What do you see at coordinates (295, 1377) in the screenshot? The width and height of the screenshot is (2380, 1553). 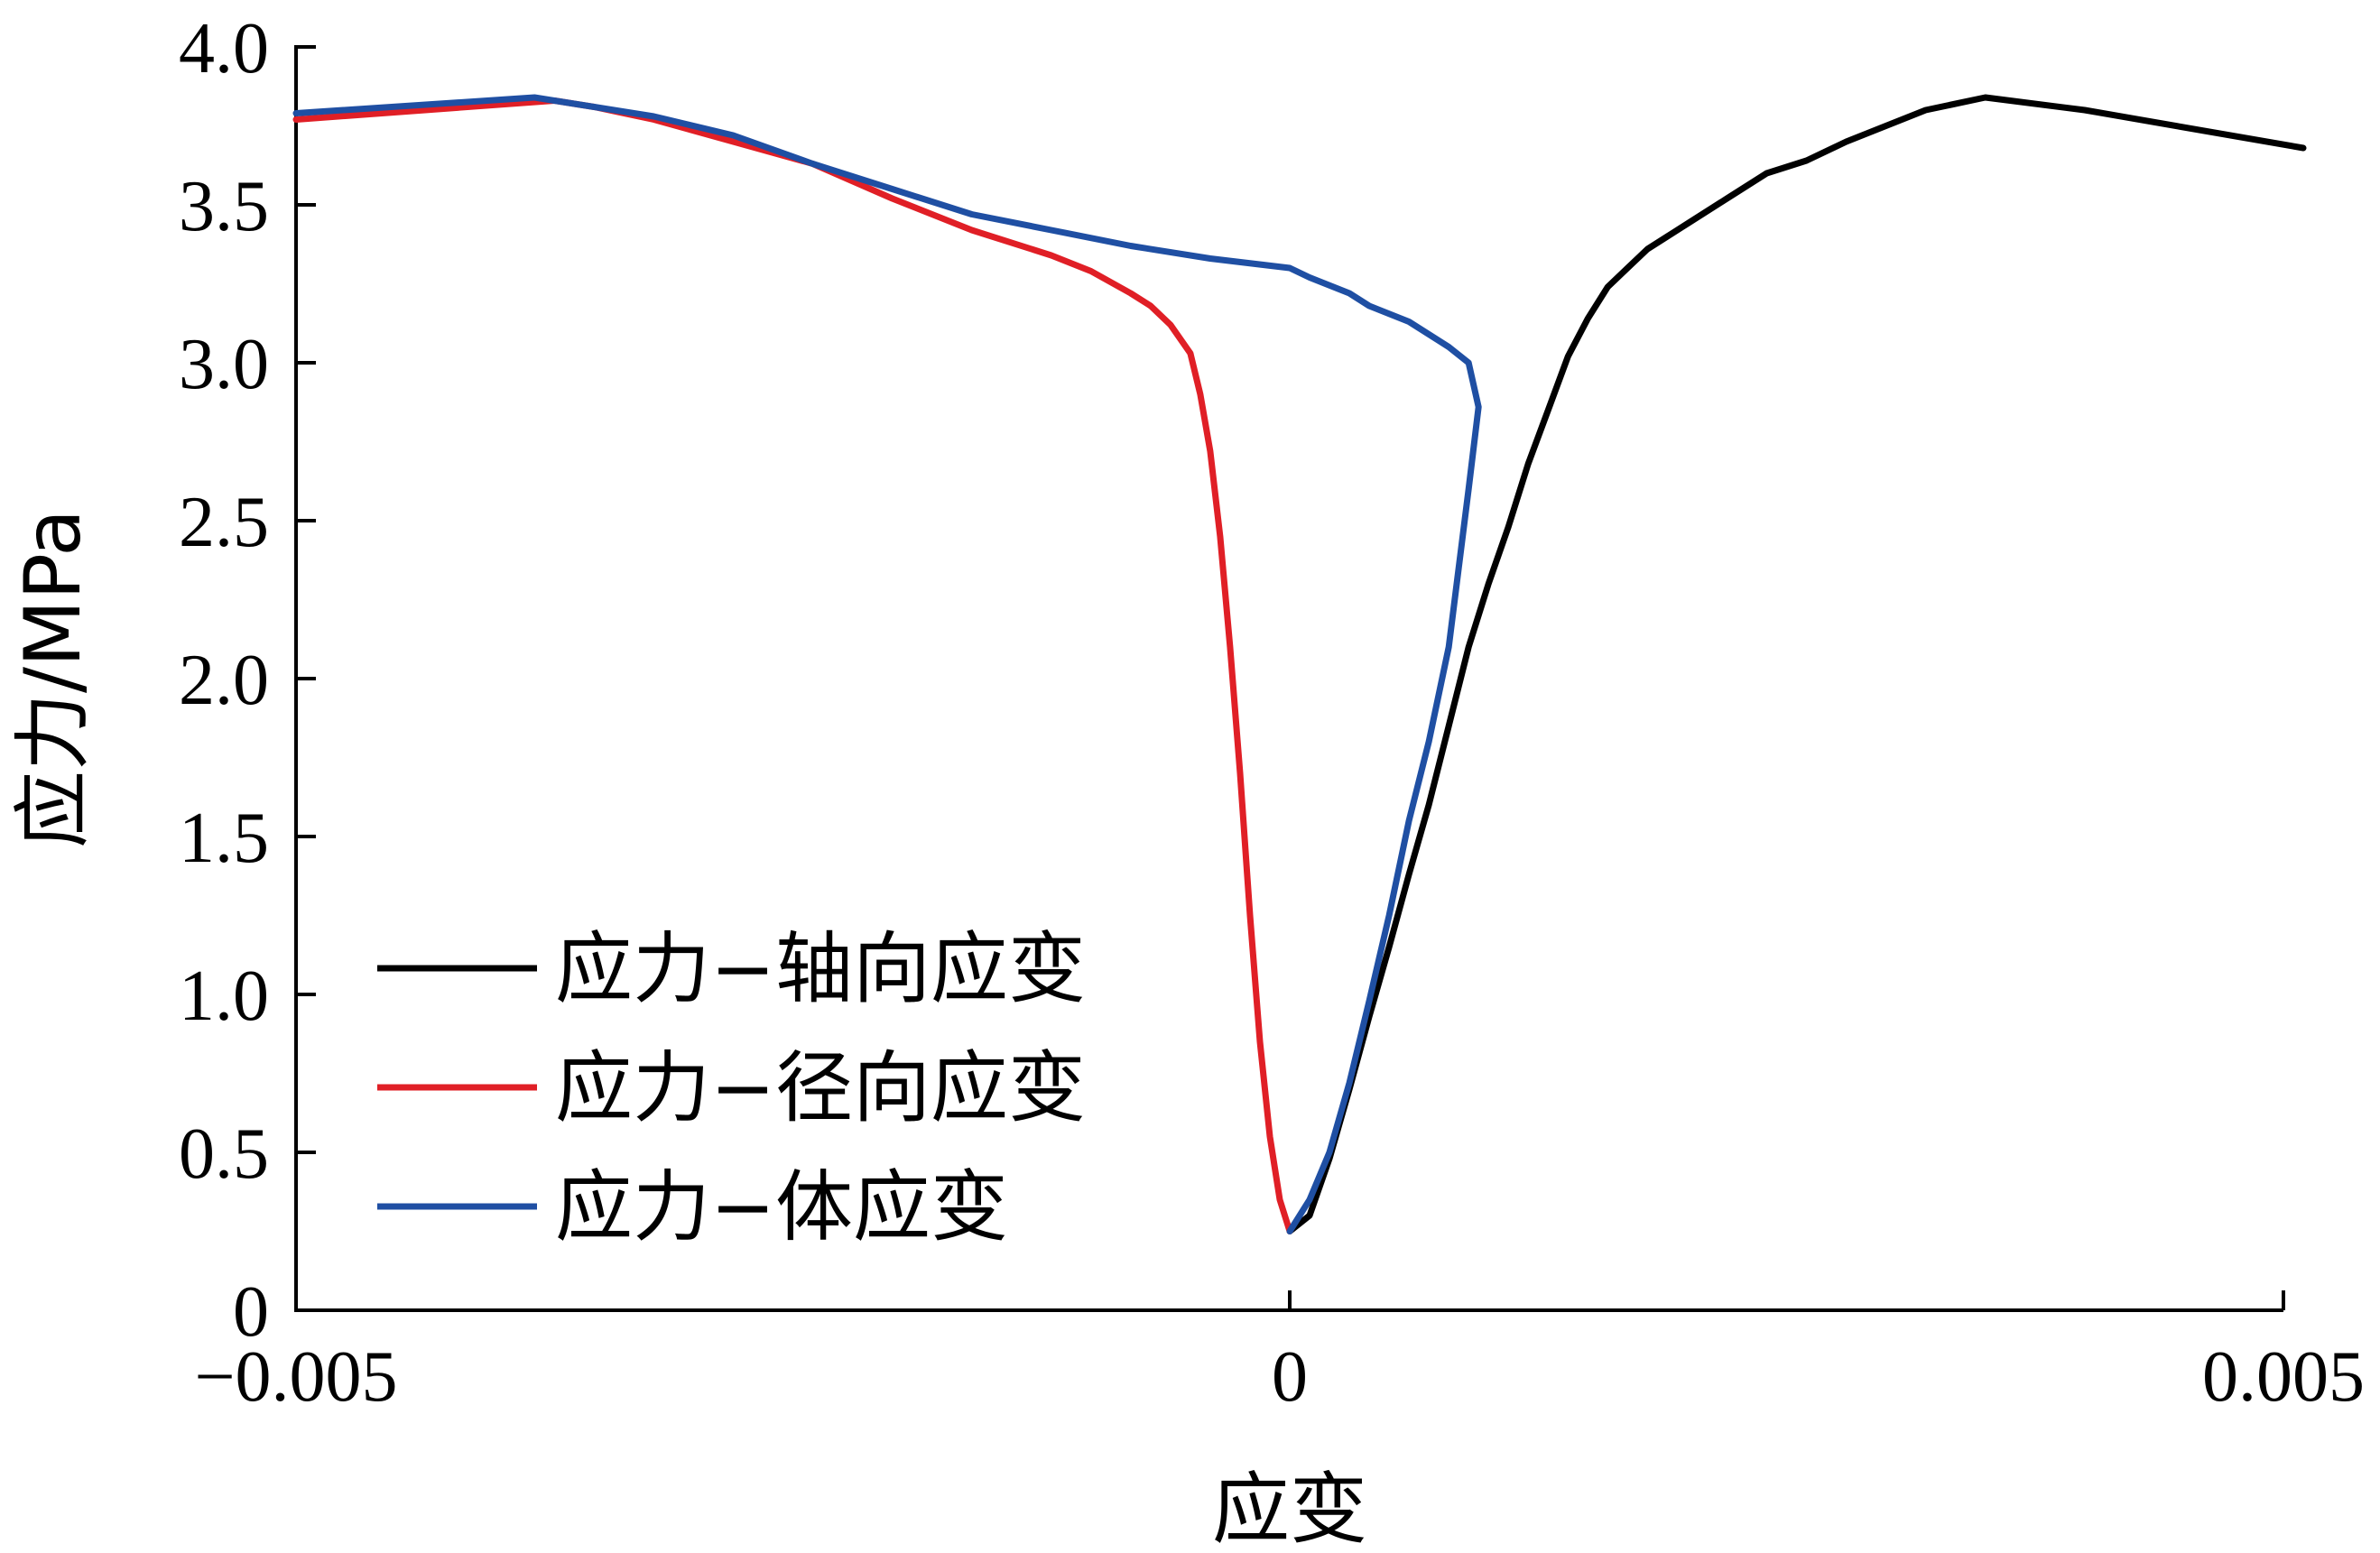 I see `x-tick-label: −0.005` at bounding box center [295, 1377].